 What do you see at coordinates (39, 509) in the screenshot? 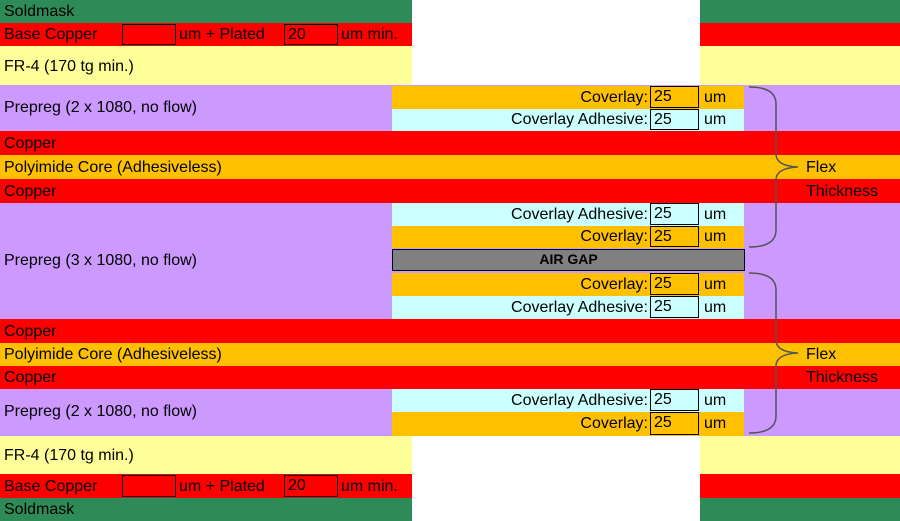
I see `bottom-soldmask-label: Soldmask` at bounding box center [39, 509].